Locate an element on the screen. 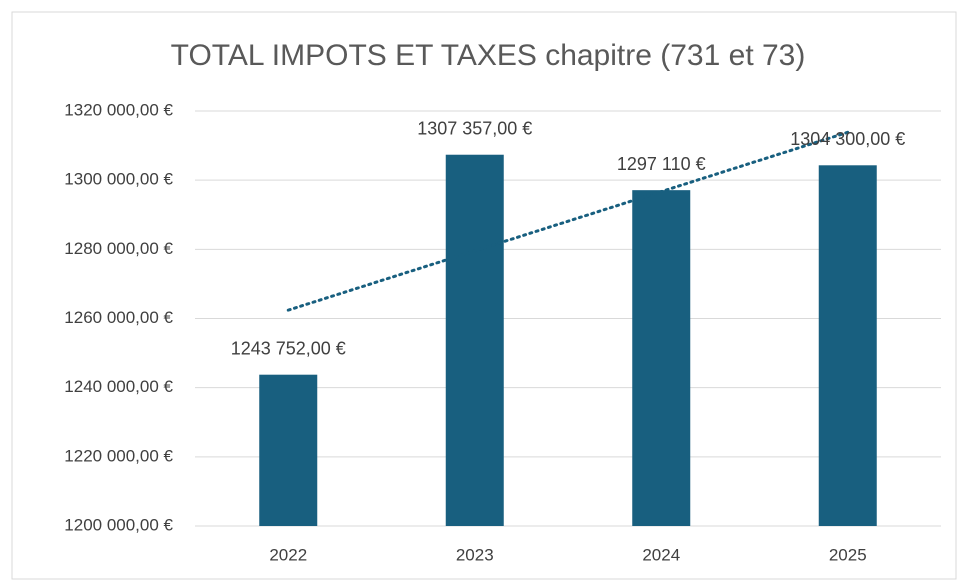 The height and width of the screenshot is (580, 957). y-tick-label: 1260 000,00 € is located at coordinates (118, 317).